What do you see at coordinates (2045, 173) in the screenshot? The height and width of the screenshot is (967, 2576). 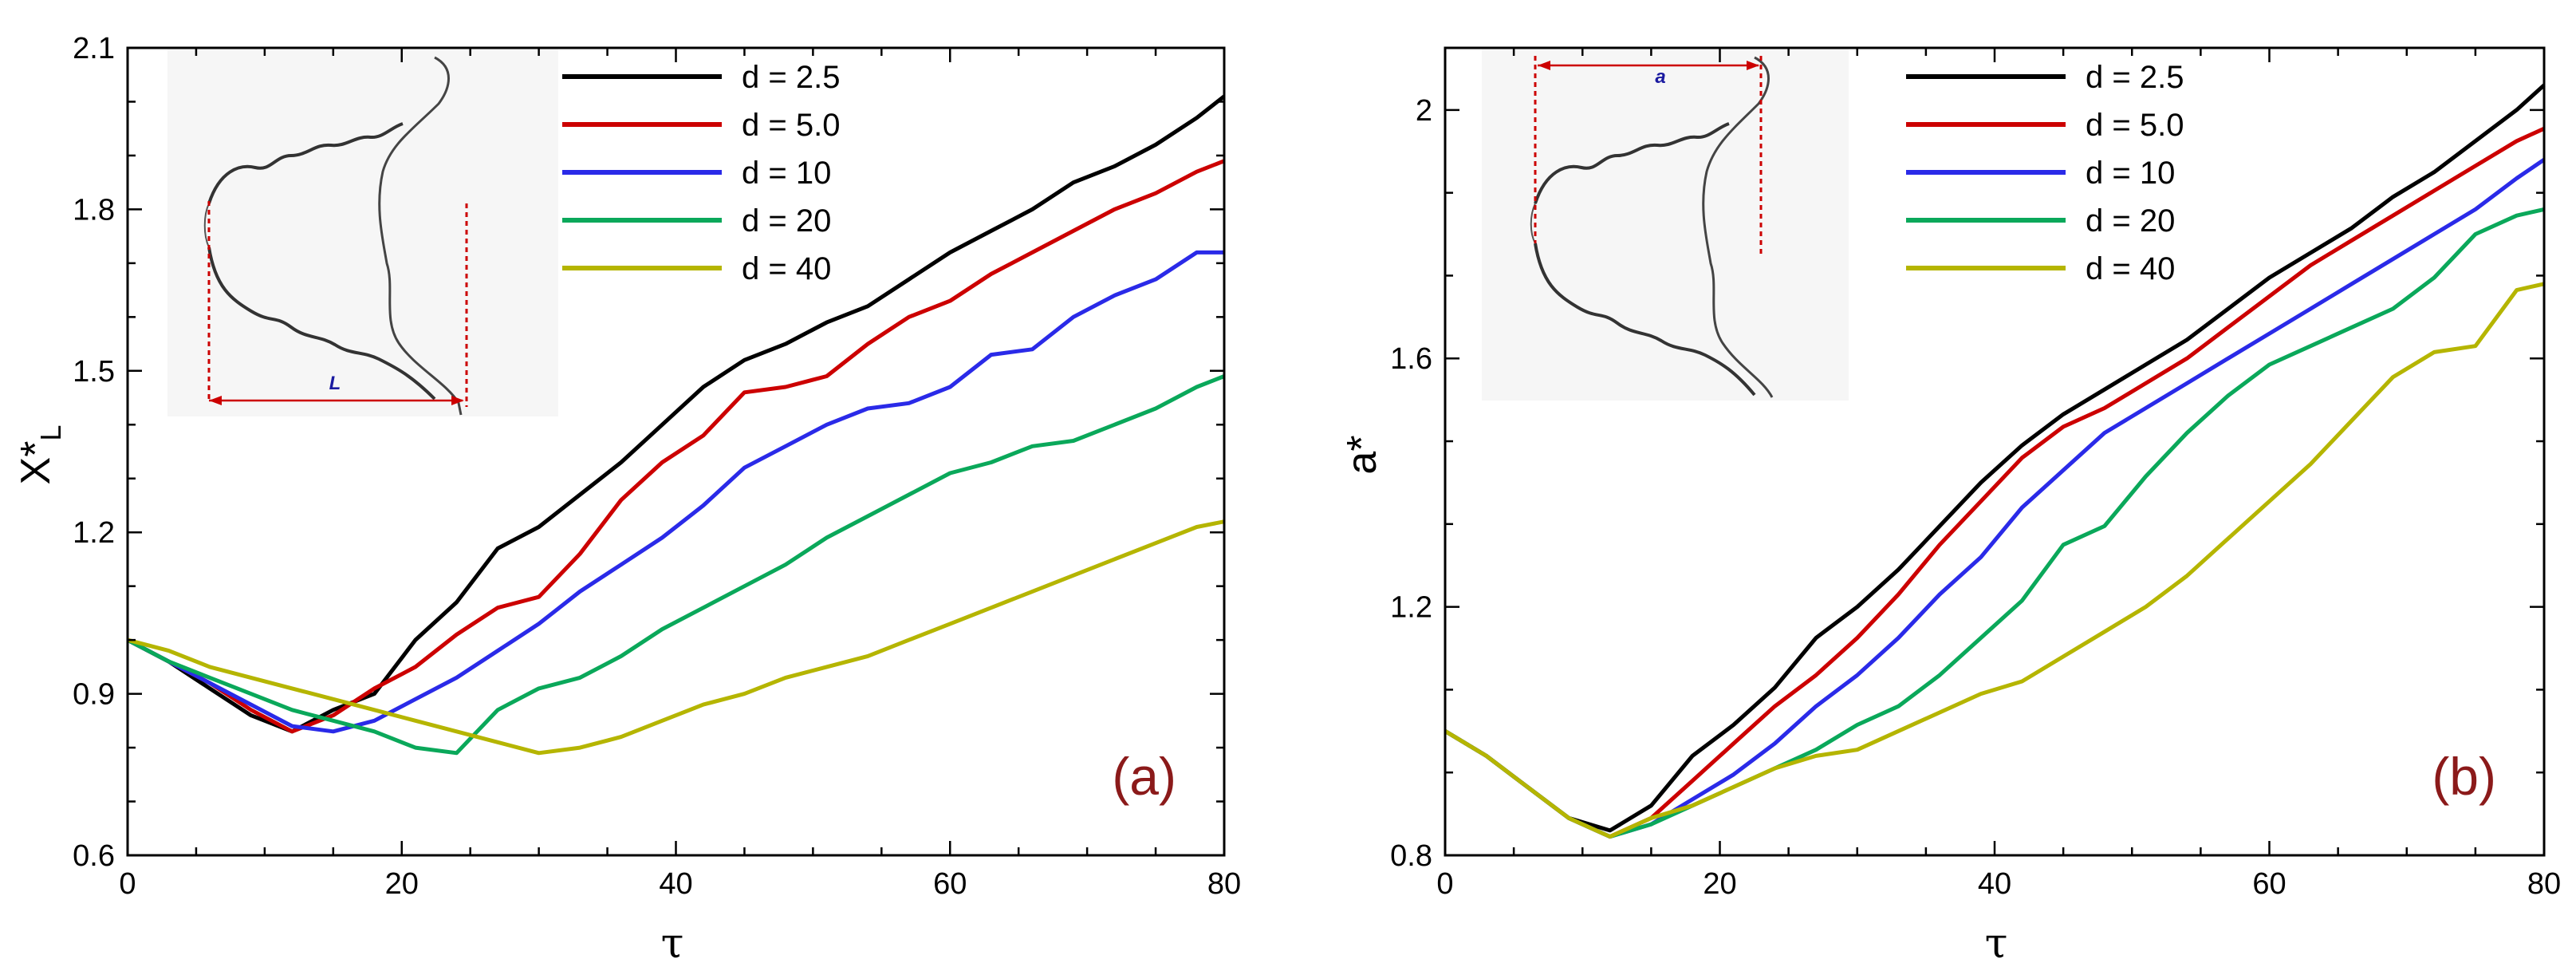 I see `panel-b-legend: d = 2.5 d = 5.0 d = 10 d = 20 d = 40` at bounding box center [2045, 173].